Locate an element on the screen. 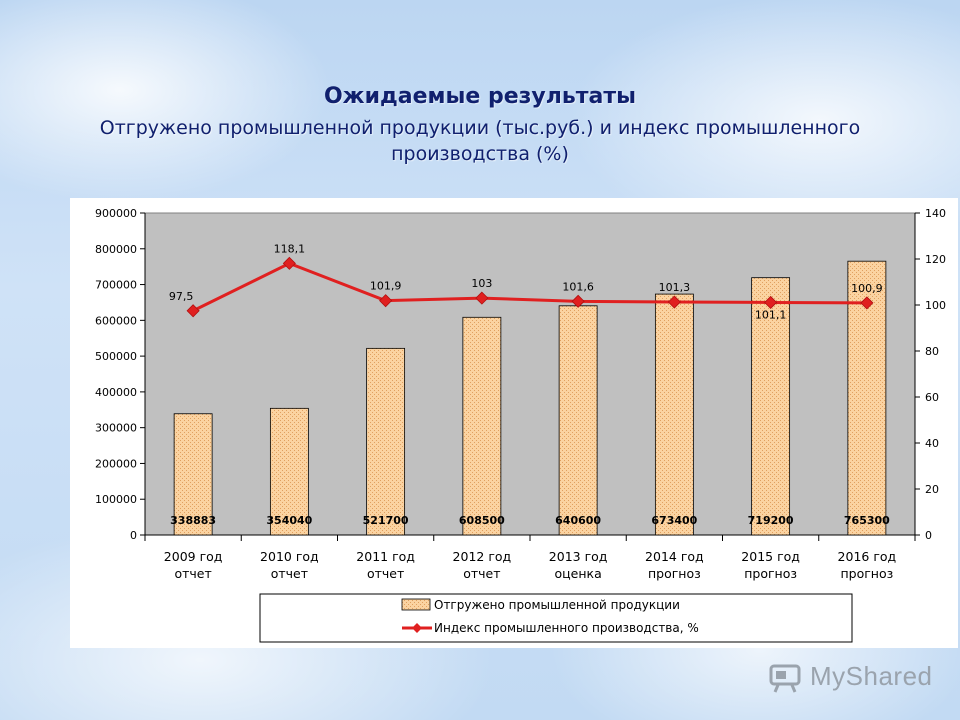 The image size is (960, 720). bar-value-label: 354040 is located at coordinates (289, 520).